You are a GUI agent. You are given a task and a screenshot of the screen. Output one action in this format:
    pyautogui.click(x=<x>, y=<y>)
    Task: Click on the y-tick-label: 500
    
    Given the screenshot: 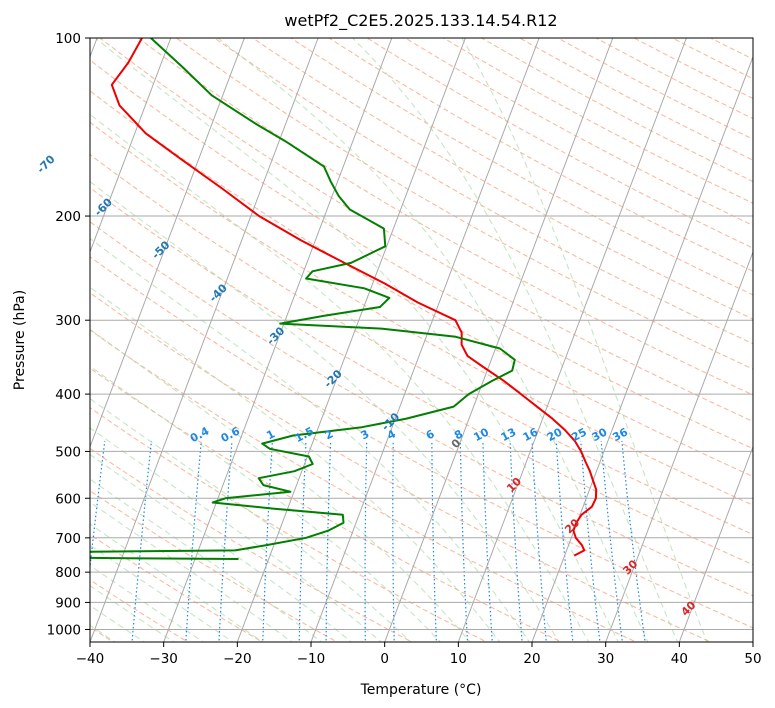 What is the action you would take?
    pyautogui.click(x=68, y=452)
    